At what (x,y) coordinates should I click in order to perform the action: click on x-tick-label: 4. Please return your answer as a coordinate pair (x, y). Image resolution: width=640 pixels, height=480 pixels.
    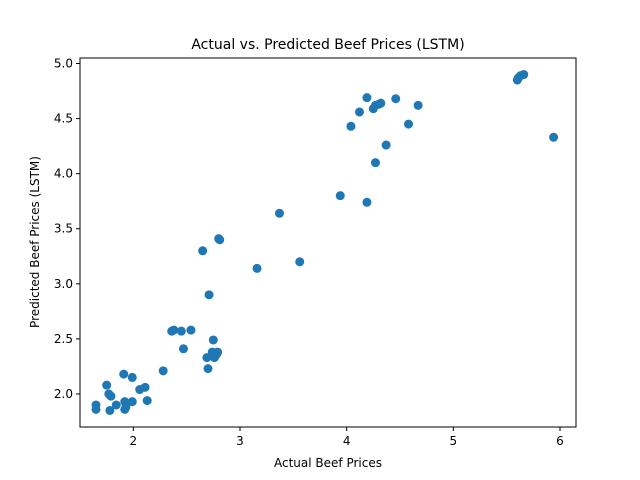
    Looking at the image, I should click on (347, 441).